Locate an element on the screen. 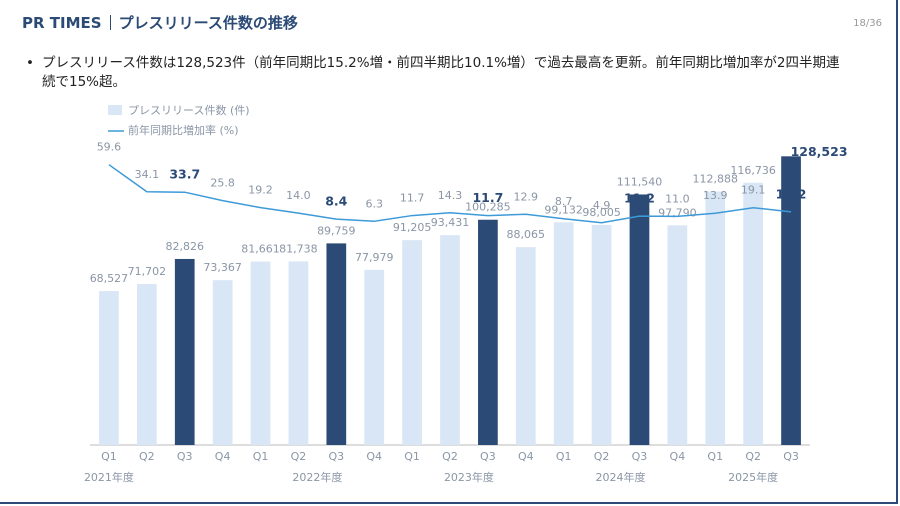 This screenshot has width=900, height=506. bar-value-label: 89,759 is located at coordinates (336, 230).